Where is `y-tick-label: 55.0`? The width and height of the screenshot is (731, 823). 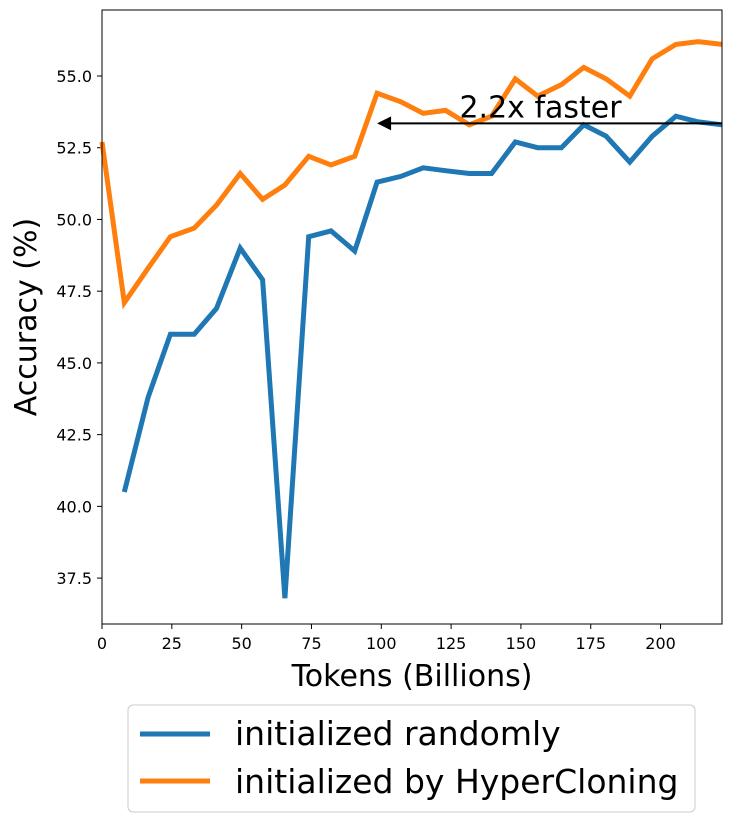
y-tick-label: 55.0 is located at coordinates (74, 76).